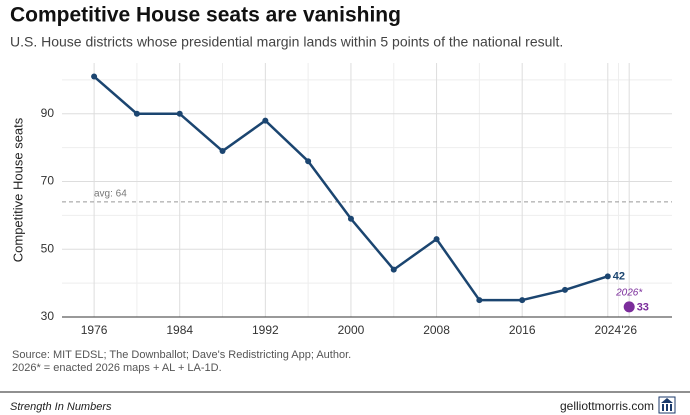 This screenshot has width=690, height=415. I want to click on logo, so click(667, 405).